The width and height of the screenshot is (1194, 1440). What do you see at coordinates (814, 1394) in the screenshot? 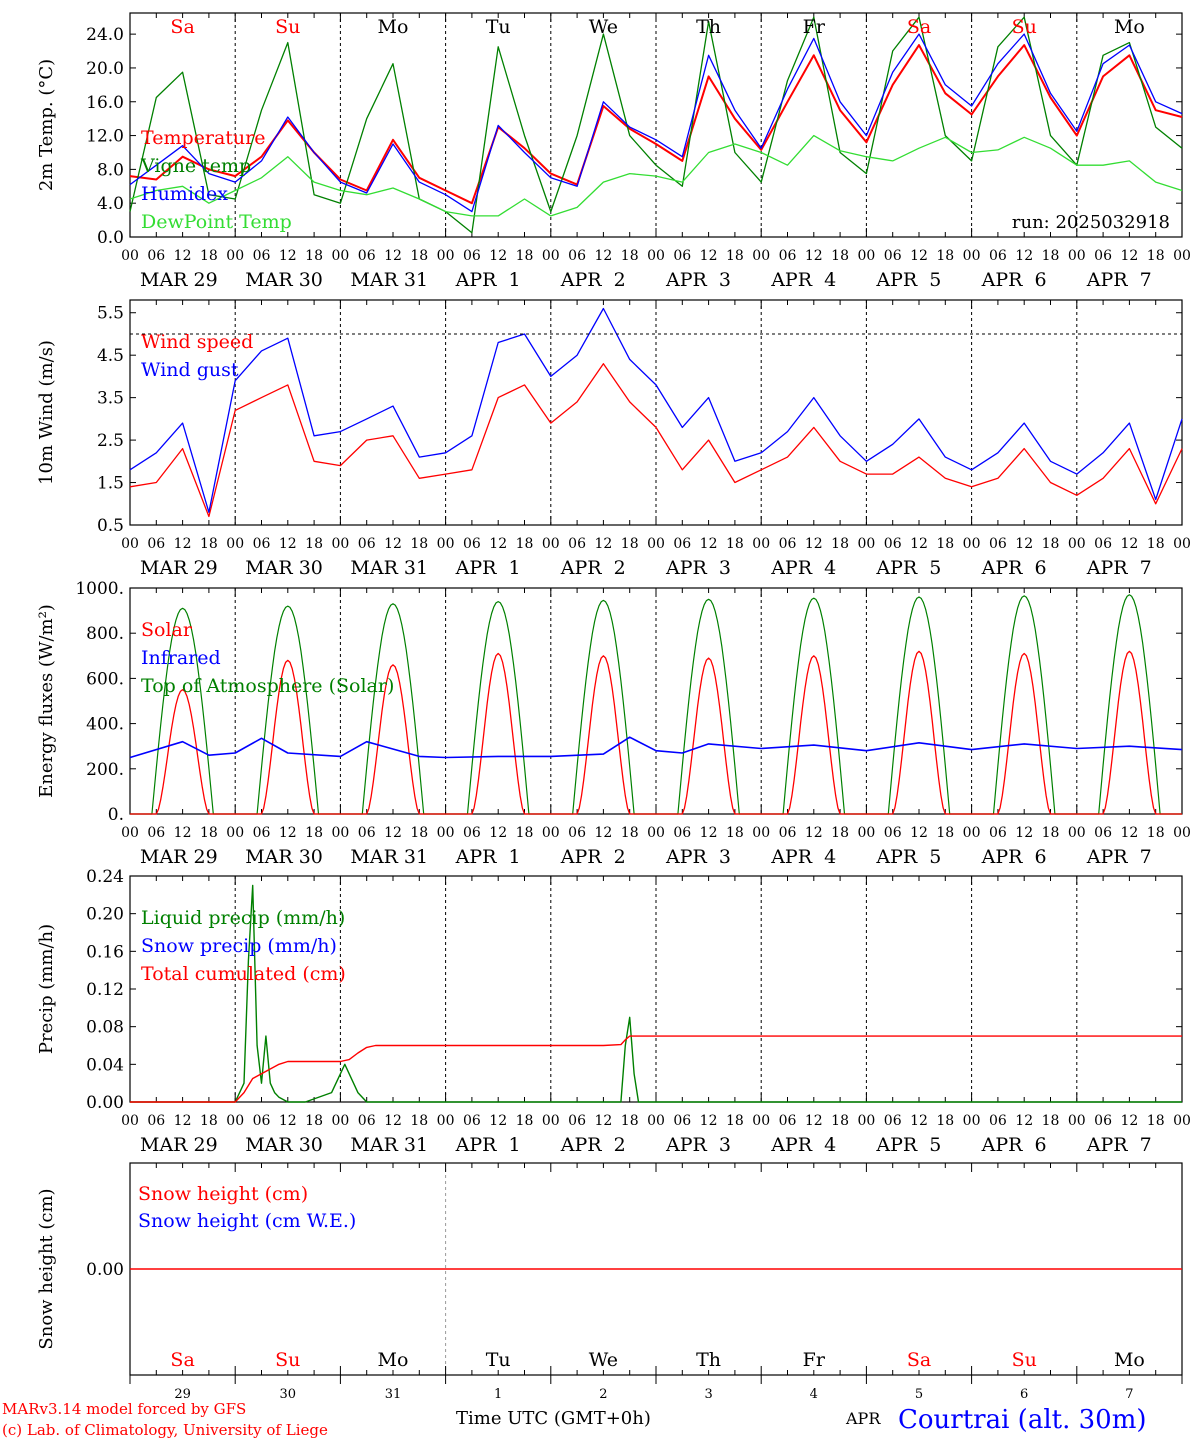
I see `bottom-day-number: 4` at bounding box center [814, 1394].